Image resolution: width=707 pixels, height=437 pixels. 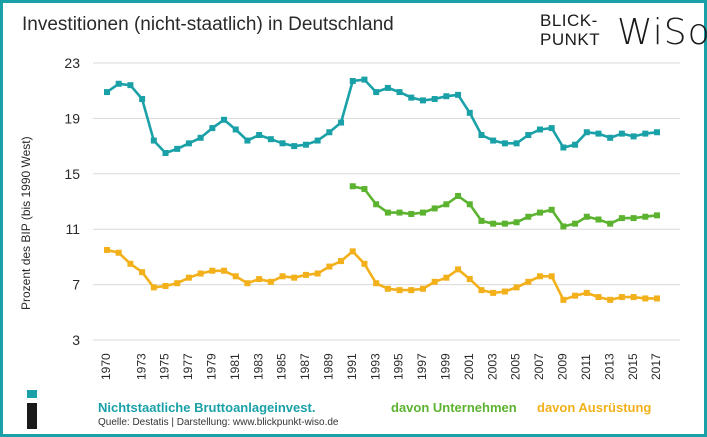 What do you see at coordinates (594, 407) in the screenshot?
I see `legend-item-ausruestung: davon Ausrüstung` at bounding box center [594, 407].